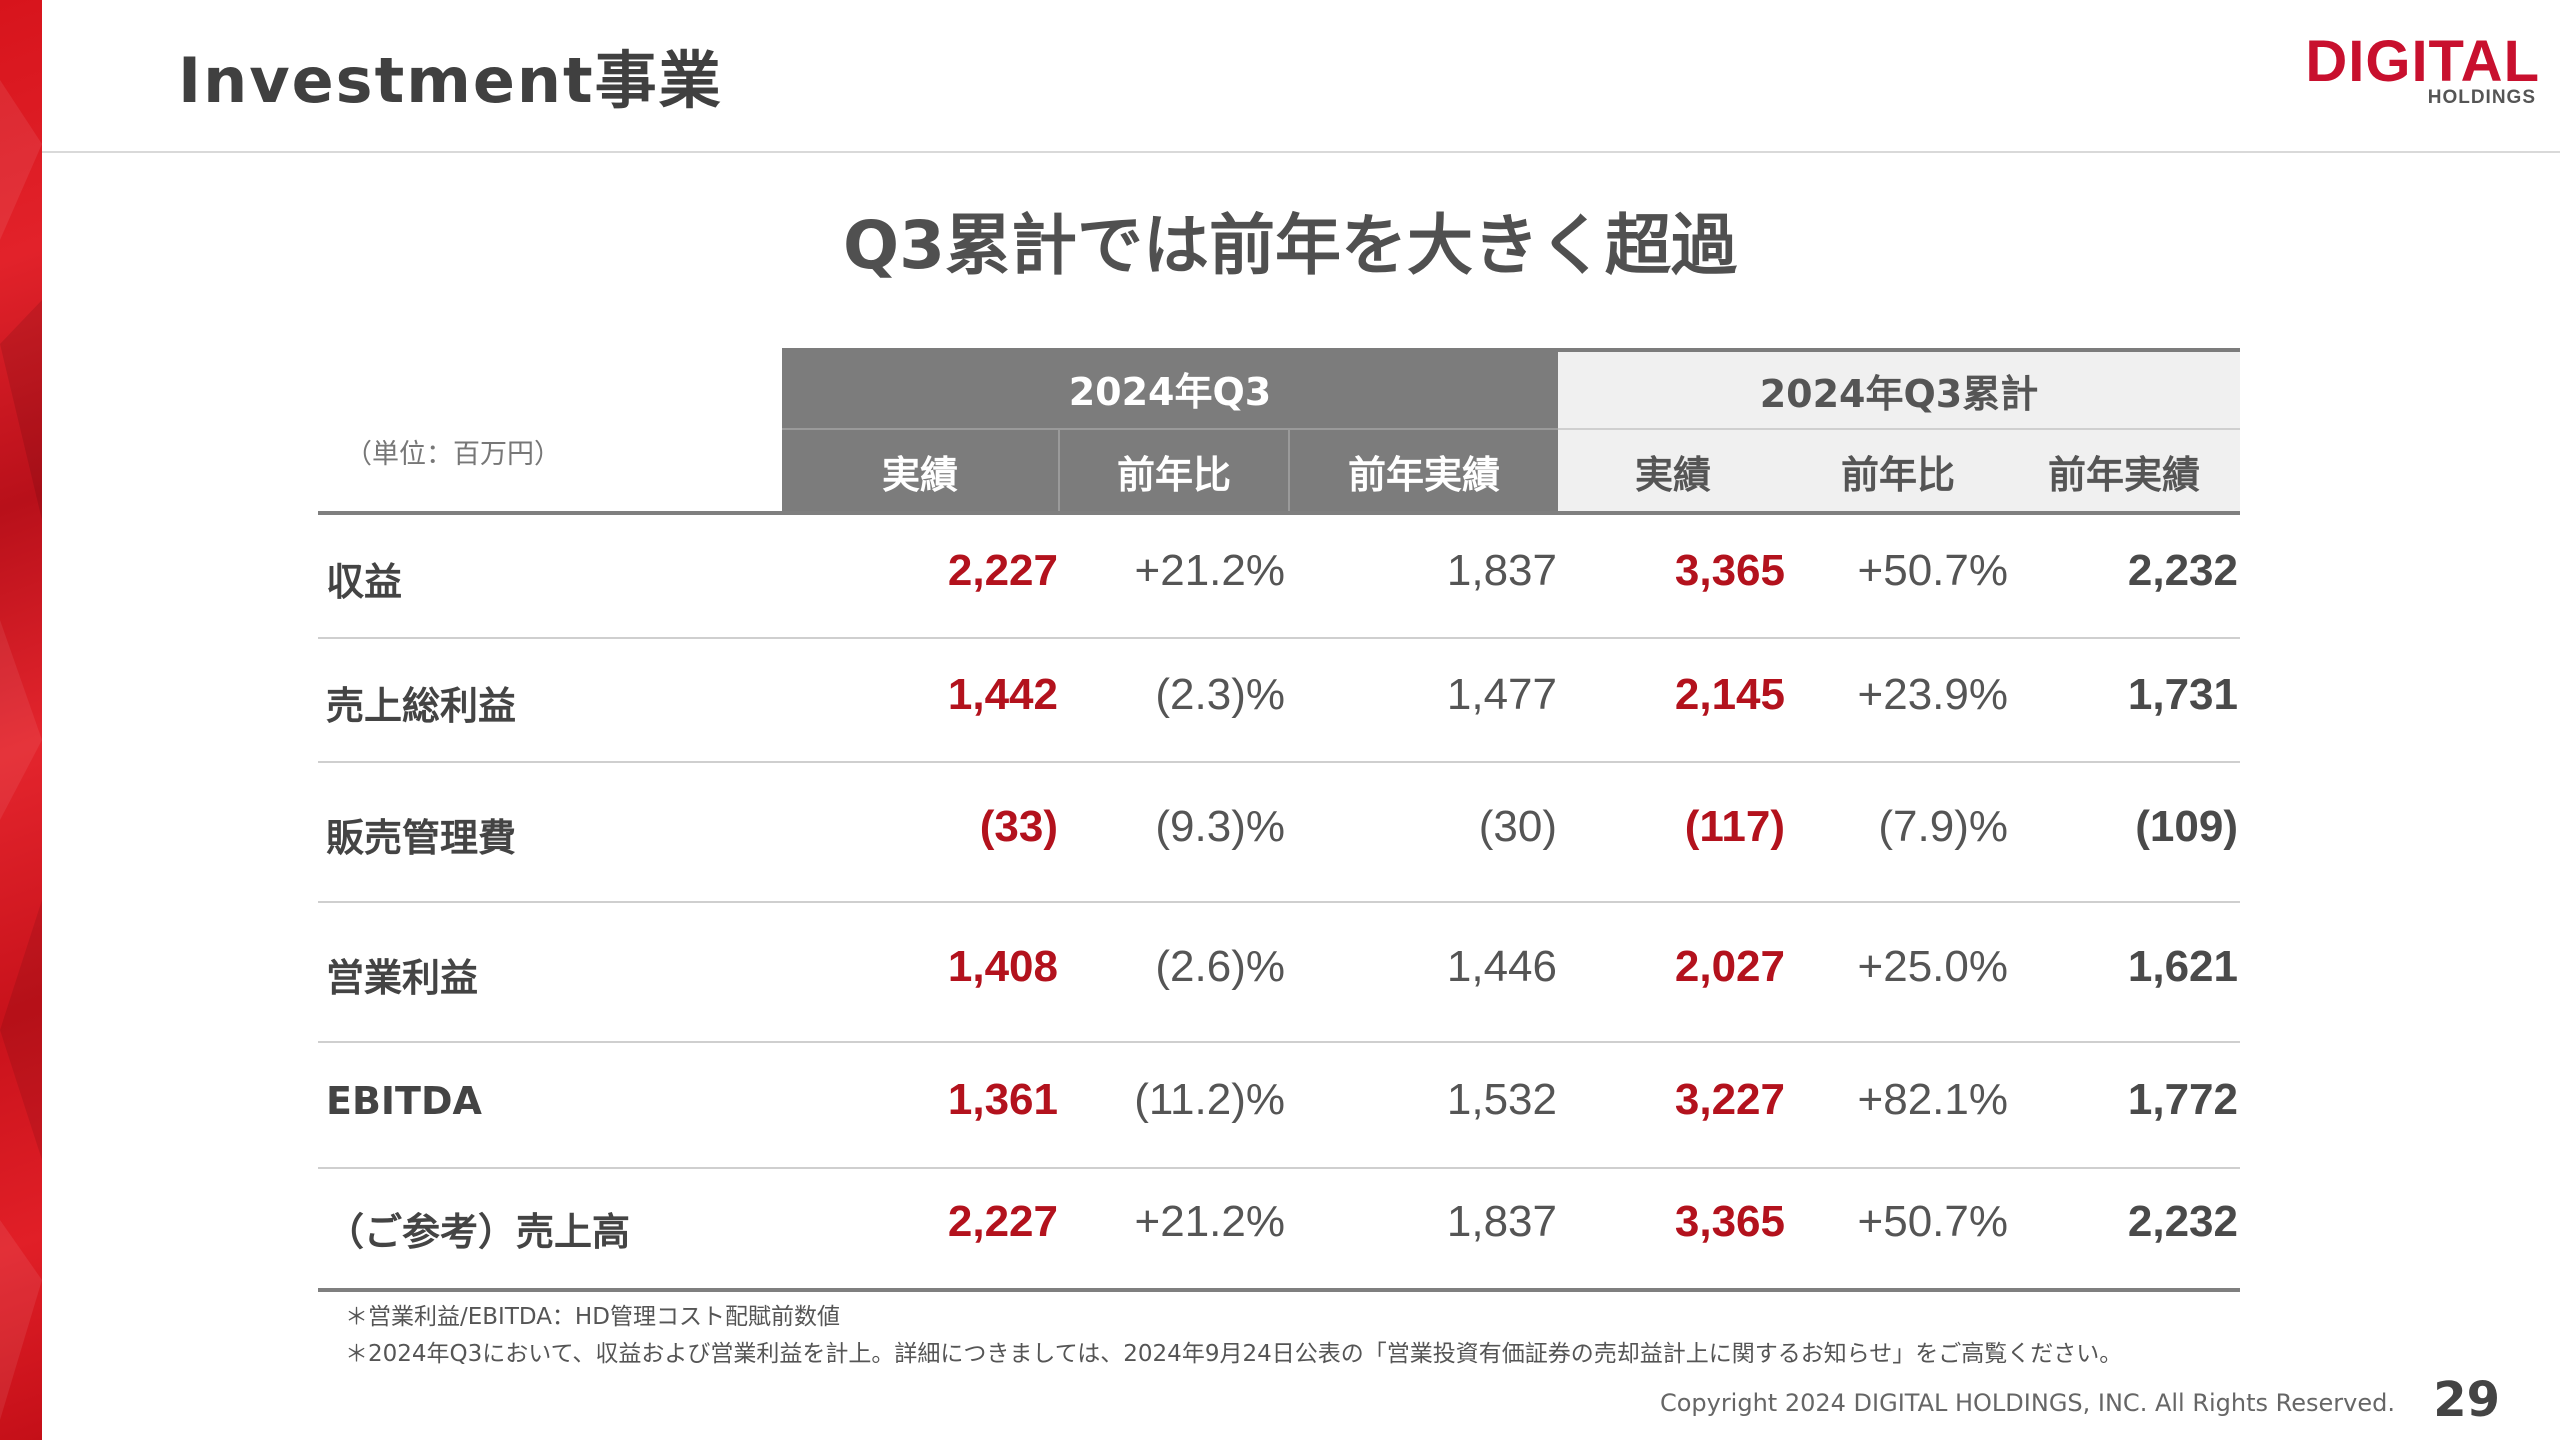  What do you see at coordinates (1424, 471) in the screenshot?
I see `col-header-prior-q3: 前年実績` at bounding box center [1424, 471].